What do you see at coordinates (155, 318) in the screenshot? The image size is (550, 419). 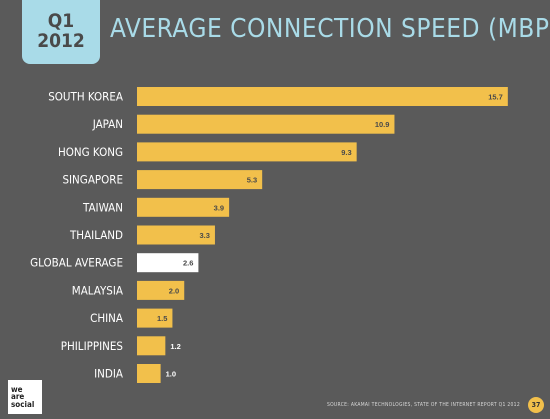 I see `bar-china` at bounding box center [155, 318].